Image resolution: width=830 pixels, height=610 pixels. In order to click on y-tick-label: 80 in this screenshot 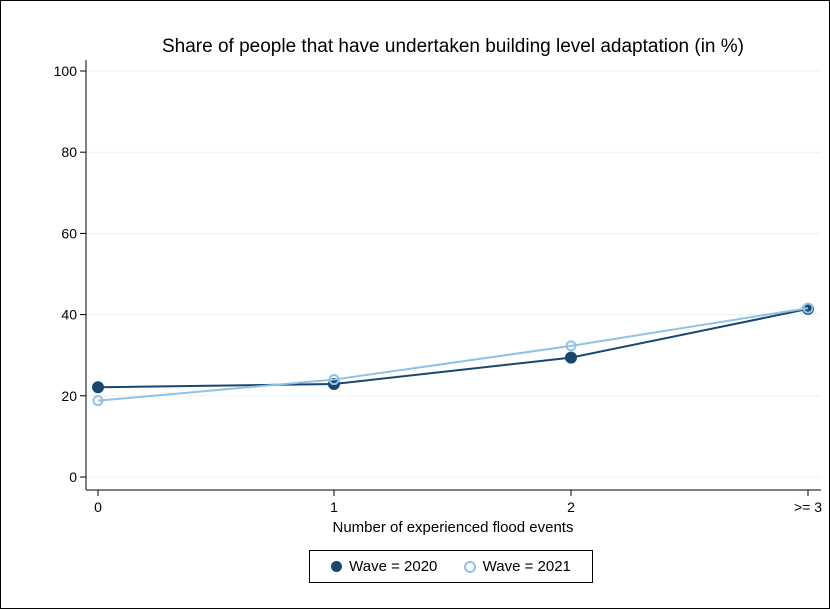, I will do `click(69, 152)`.